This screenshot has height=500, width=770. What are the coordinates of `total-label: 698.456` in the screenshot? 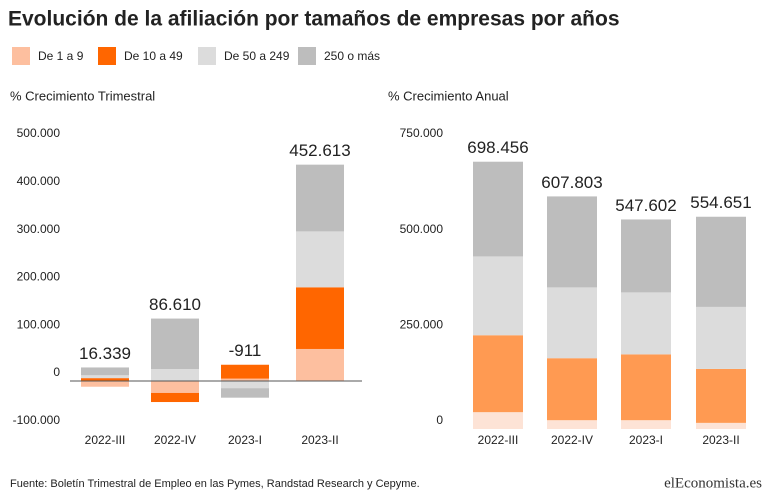 It's located at (497, 147).